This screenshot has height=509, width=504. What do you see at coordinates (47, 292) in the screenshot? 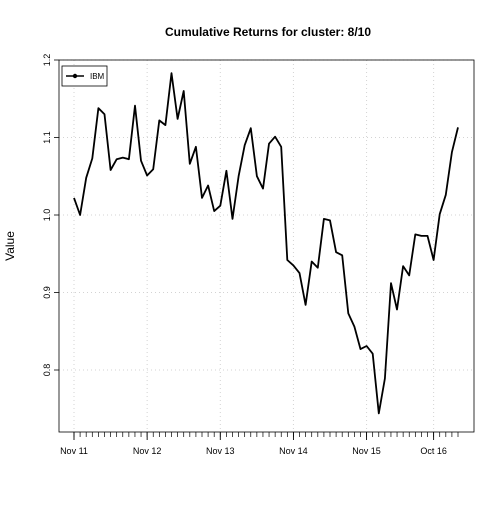
I see `y-tick-label: 0.9` at bounding box center [47, 292].